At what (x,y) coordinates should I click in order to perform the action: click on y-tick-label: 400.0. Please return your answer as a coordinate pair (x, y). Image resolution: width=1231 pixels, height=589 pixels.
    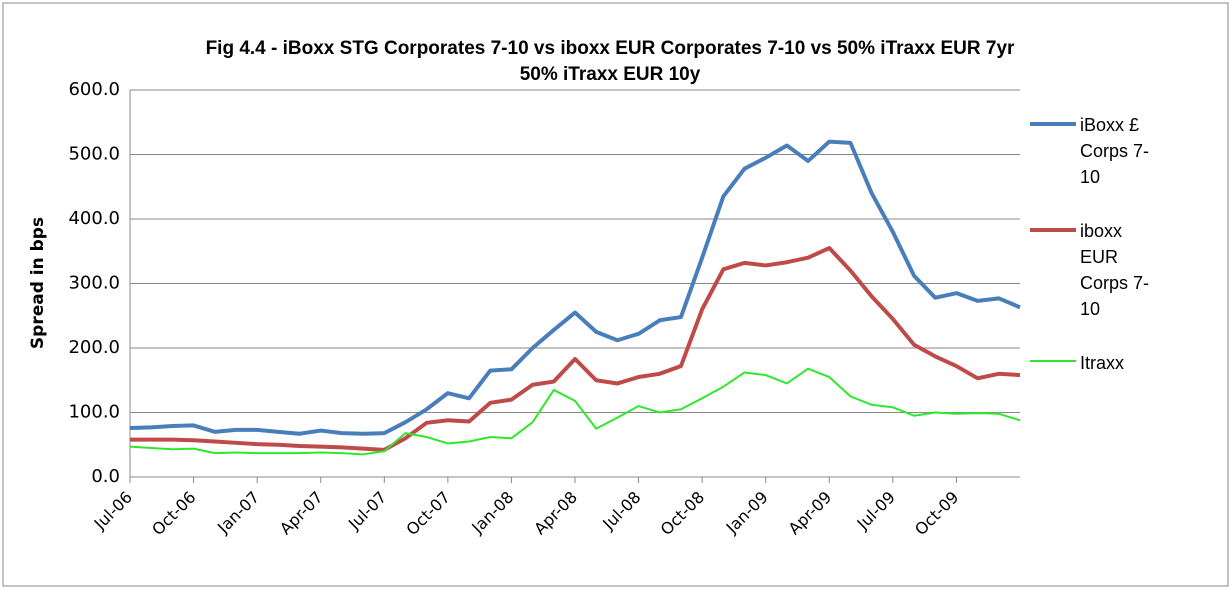
    Looking at the image, I should click on (94, 218).